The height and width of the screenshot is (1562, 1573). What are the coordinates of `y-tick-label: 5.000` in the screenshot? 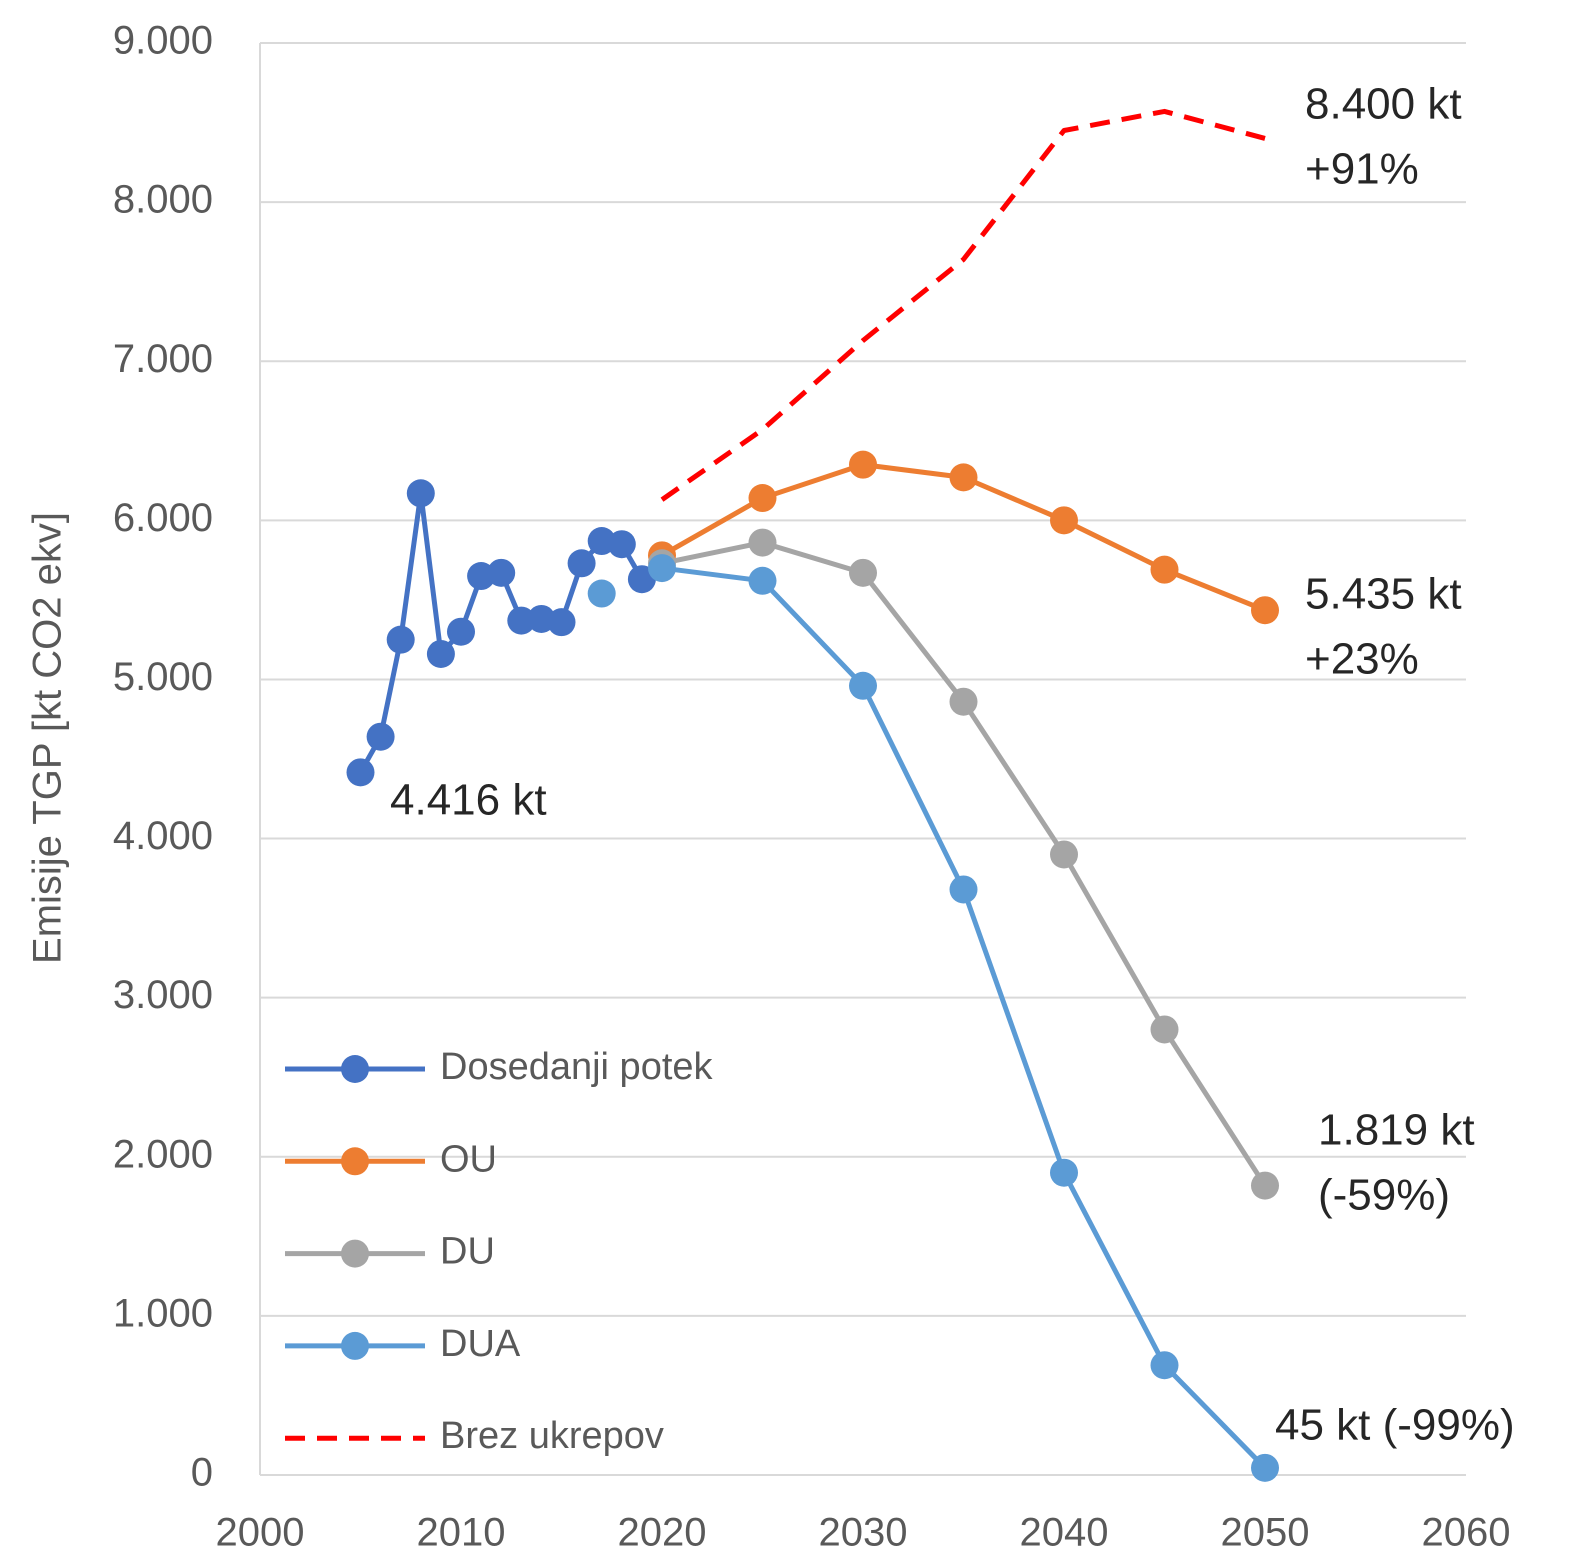 It's located at (163, 677).